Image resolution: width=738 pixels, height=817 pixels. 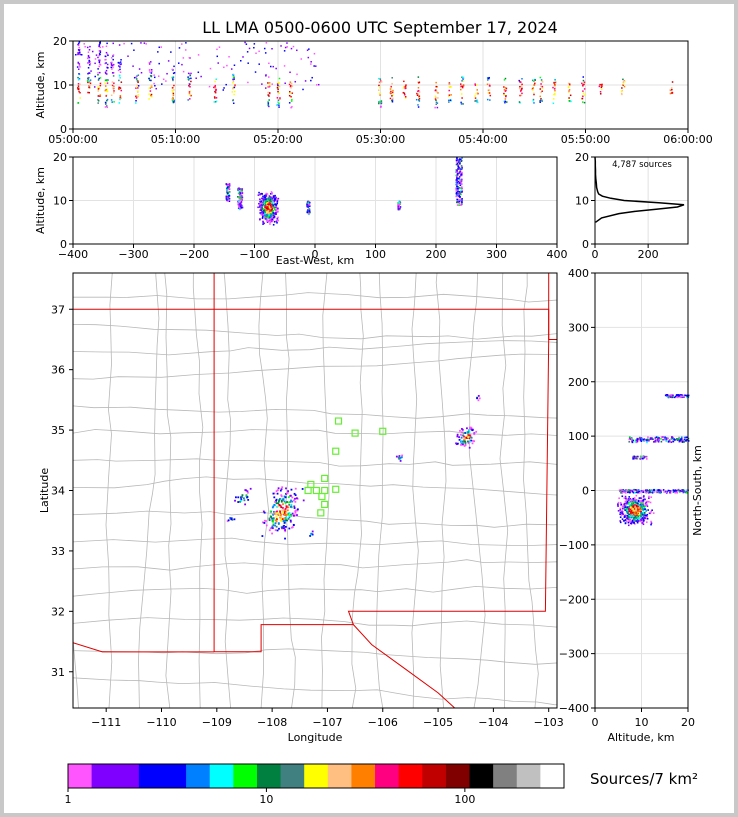 What do you see at coordinates (493, 722) in the screenshot?
I see `x-tick-label: −104` at bounding box center [493, 722].